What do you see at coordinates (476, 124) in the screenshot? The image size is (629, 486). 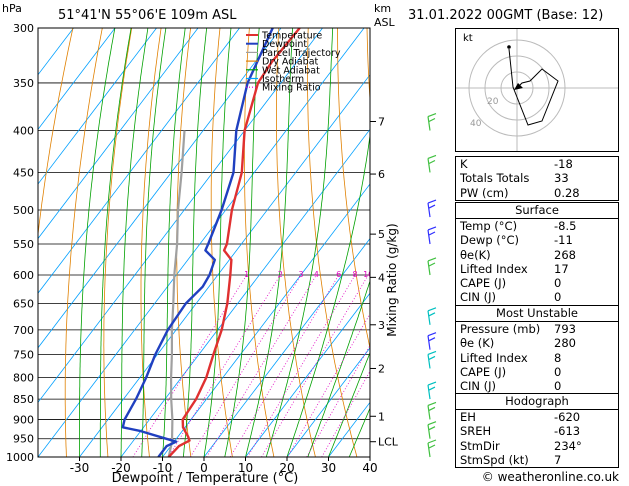 I see `hodo-ring-label-40: 40` at bounding box center [476, 124].